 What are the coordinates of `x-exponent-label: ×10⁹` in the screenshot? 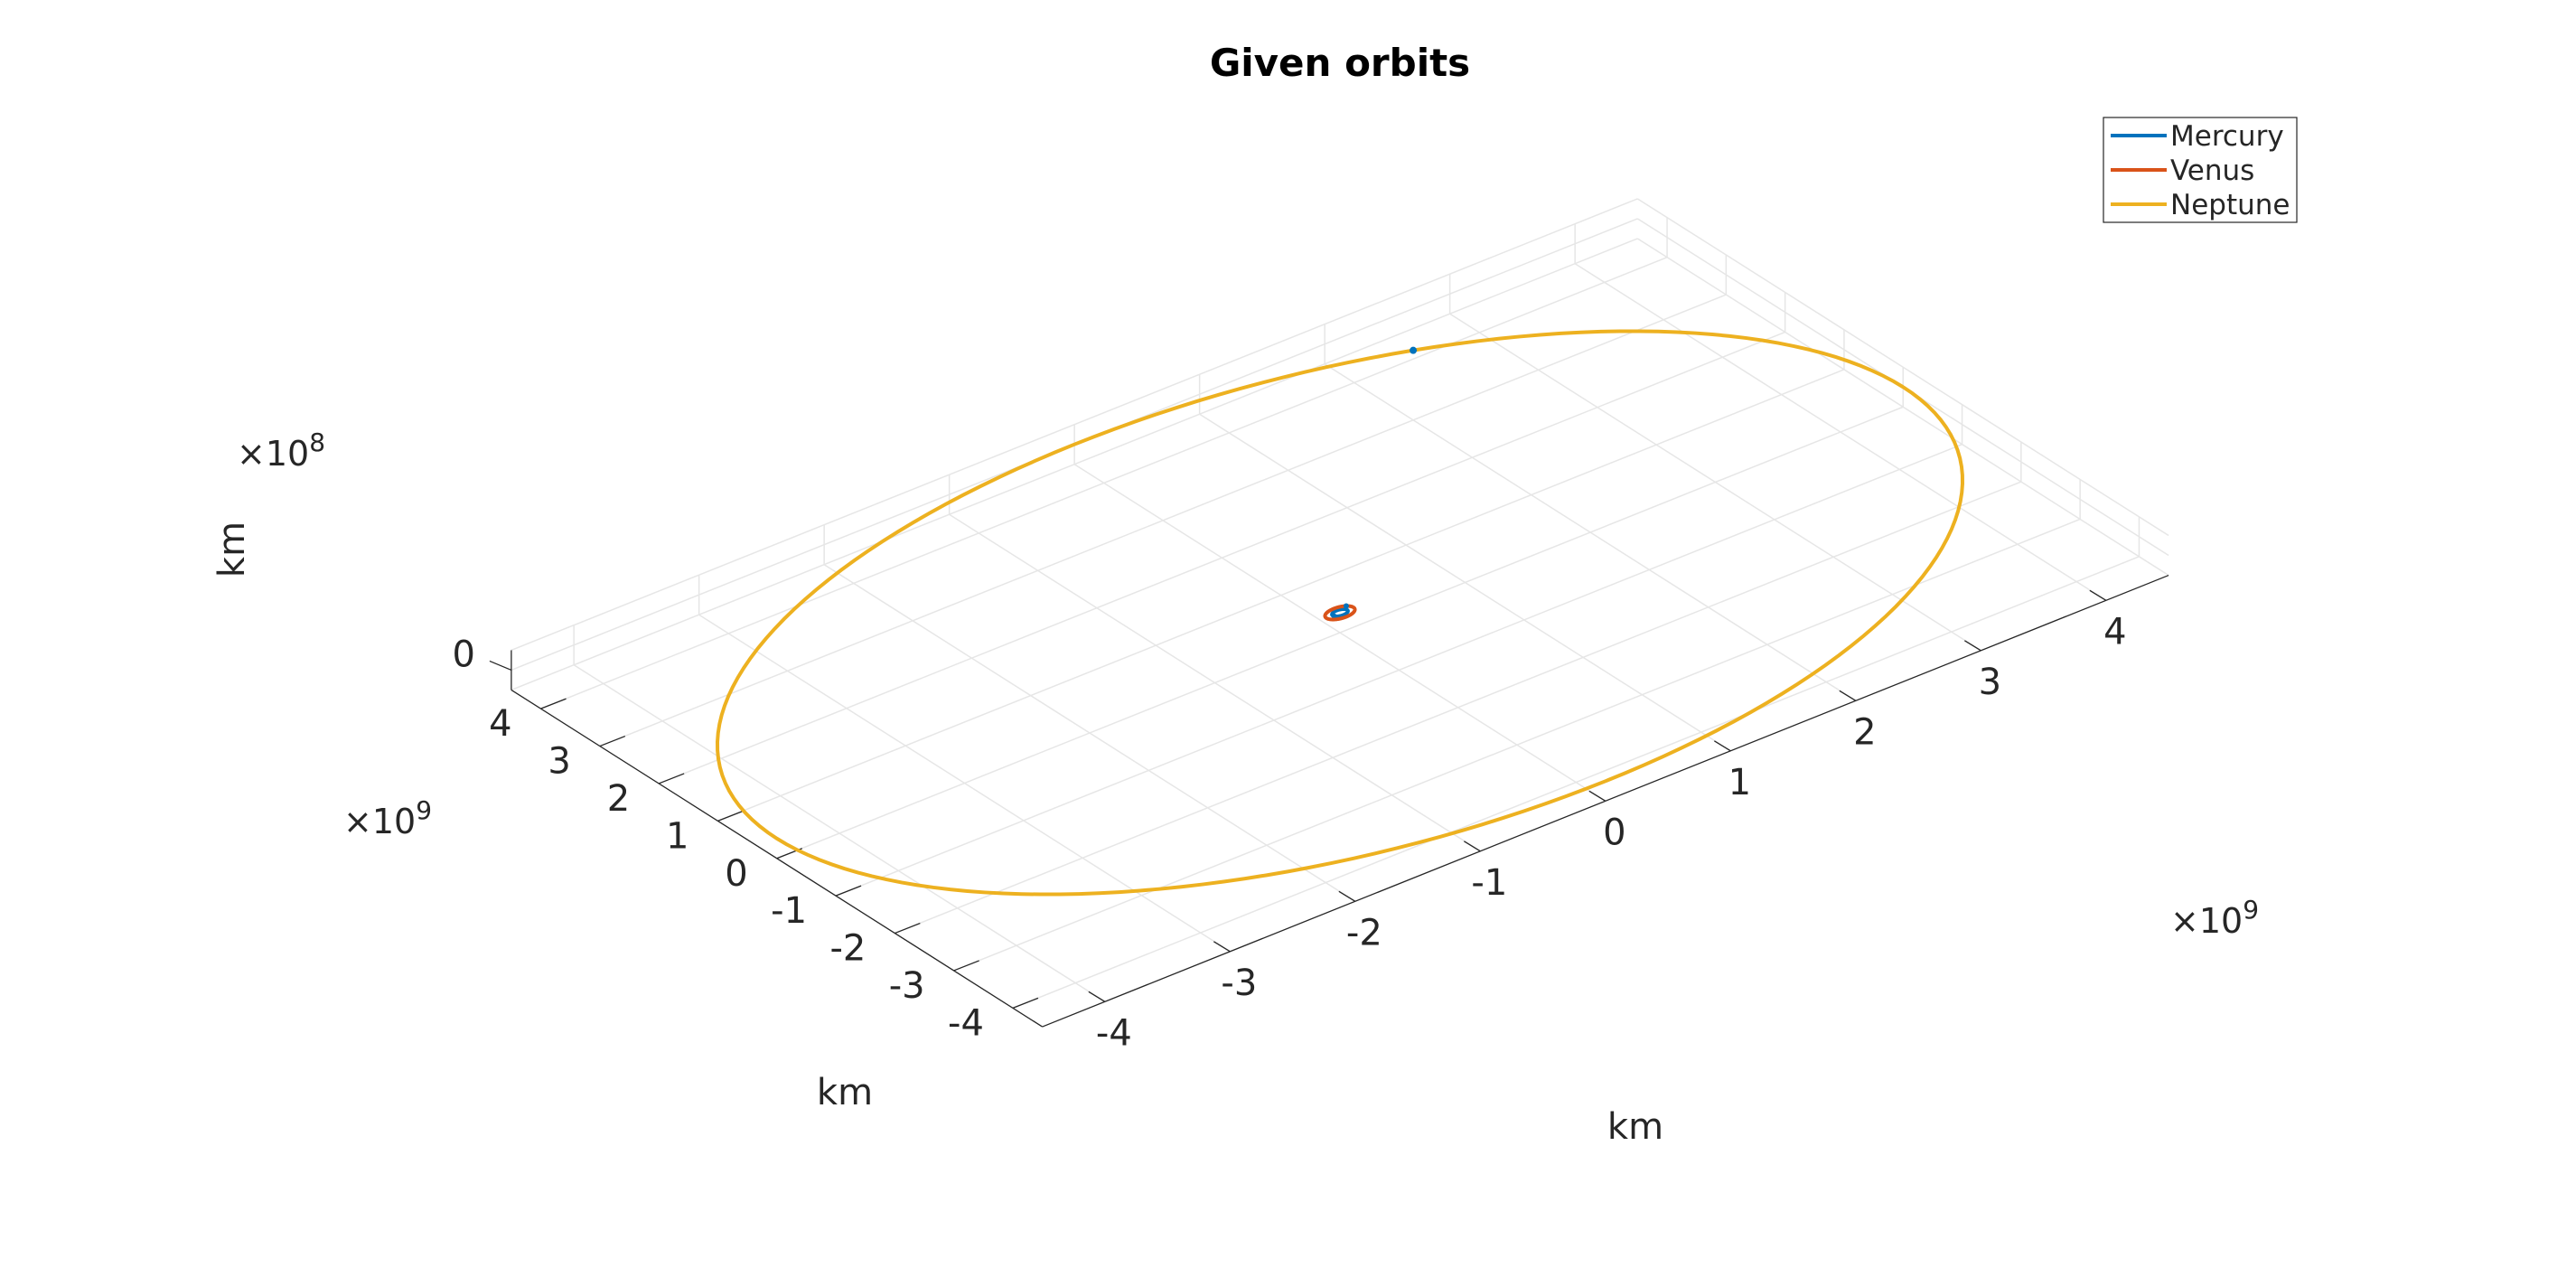 It's located at (2214, 918).